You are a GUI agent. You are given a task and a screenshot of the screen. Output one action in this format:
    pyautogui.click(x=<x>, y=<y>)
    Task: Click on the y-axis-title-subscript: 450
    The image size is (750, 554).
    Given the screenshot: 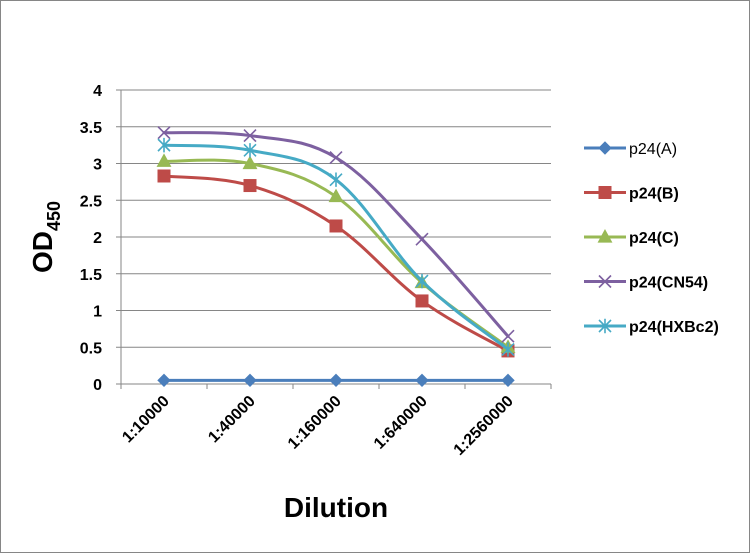 What is the action you would take?
    pyautogui.click(x=54, y=216)
    